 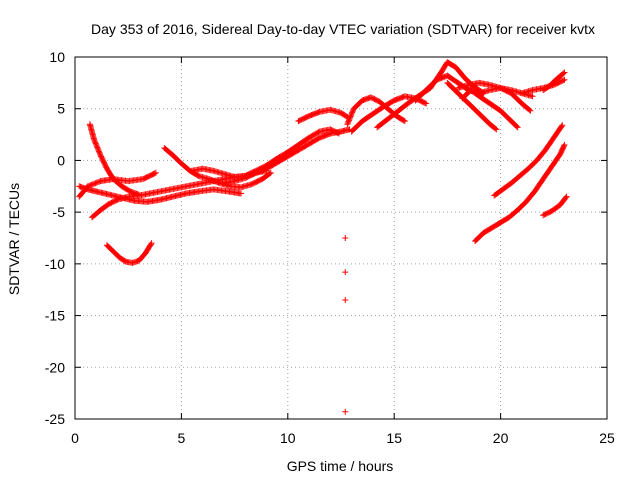 What do you see at coordinates (345, 325) in the screenshot?
I see `series-outliers` at bounding box center [345, 325].